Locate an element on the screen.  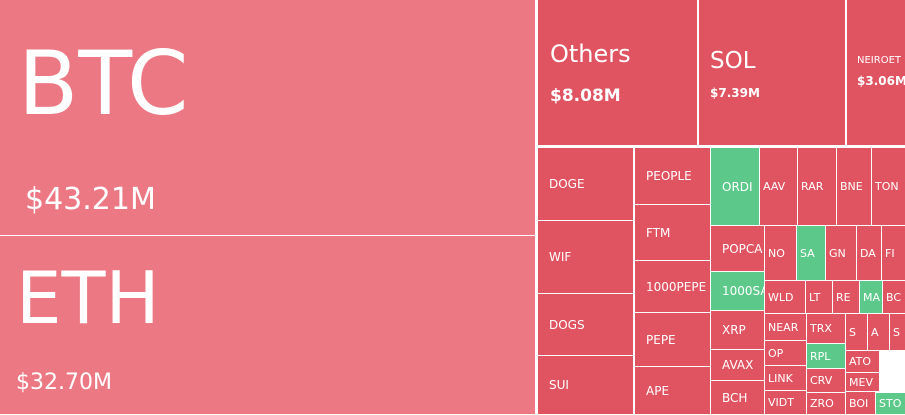
tile: LT is located at coordinates (819, 297).